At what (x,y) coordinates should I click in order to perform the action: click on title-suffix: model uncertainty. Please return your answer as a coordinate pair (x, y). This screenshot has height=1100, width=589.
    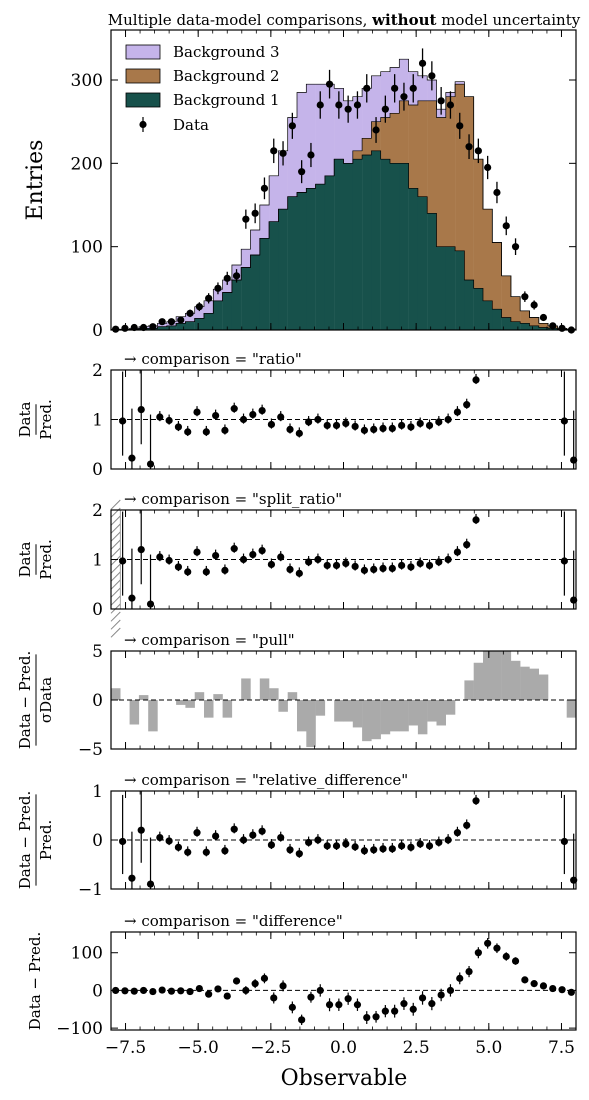
    Looking at the image, I should click on (508, 20).